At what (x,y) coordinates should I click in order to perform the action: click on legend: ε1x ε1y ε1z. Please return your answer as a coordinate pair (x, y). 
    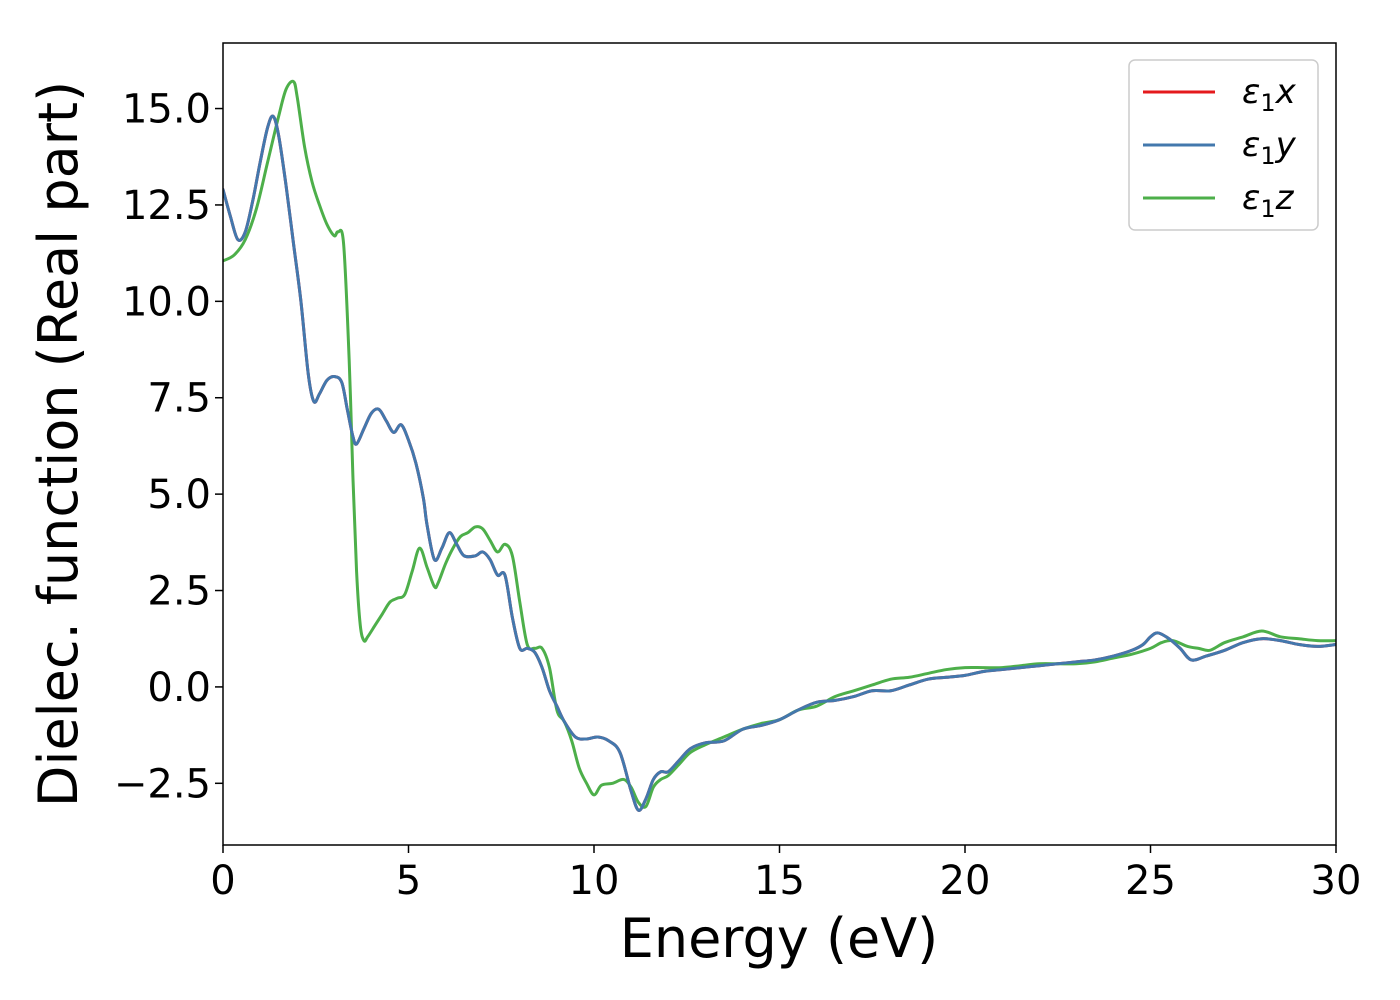
    Looking at the image, I should click on (1223, 145).